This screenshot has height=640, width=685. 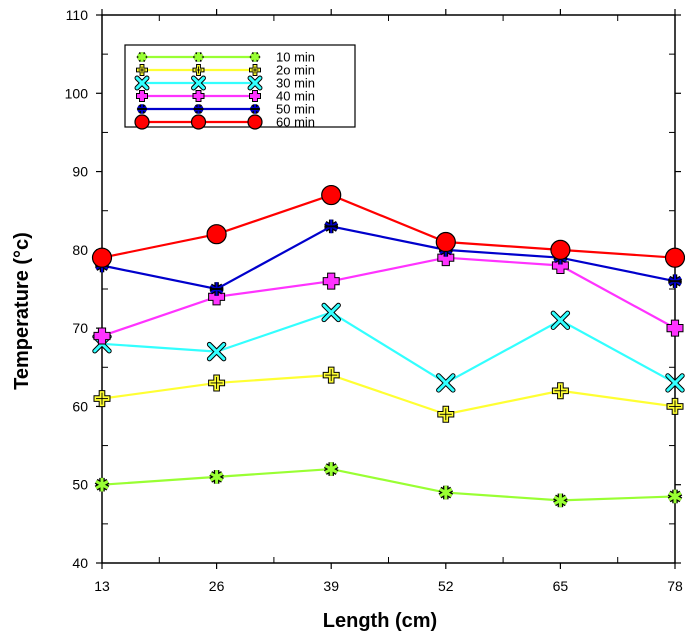 What do you see at coordinates (295, 83) in the screenshot?
I see `legend-label: 30 min` at bounding box center [295, 83].